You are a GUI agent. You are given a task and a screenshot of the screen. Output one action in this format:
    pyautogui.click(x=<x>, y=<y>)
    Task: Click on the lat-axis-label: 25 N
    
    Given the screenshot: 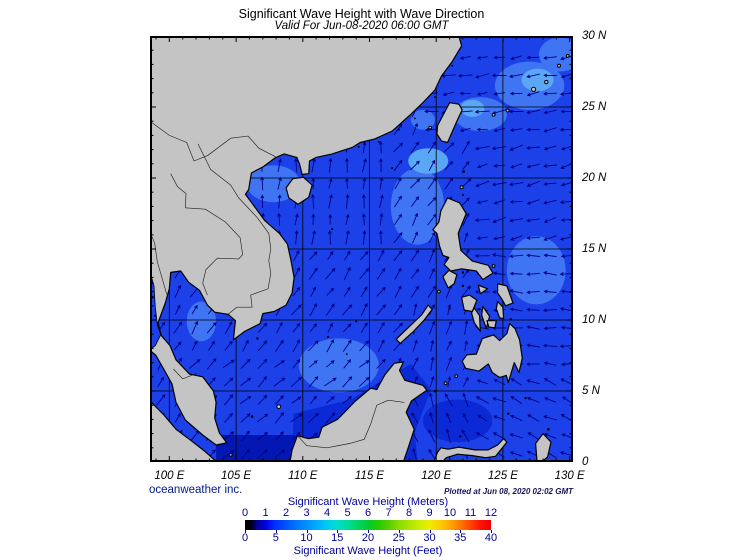 What is the action you would take?
    pyautogui.click(x=594, y=107)
    